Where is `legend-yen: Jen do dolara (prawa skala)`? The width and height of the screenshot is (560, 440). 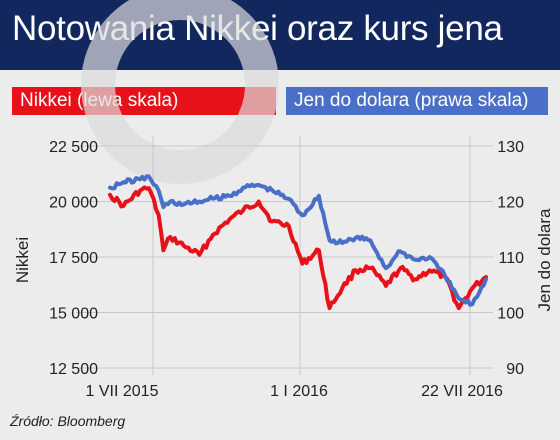 legend-yen: Jen do dolara (prawa skala) is located at coordinates (417, 101).